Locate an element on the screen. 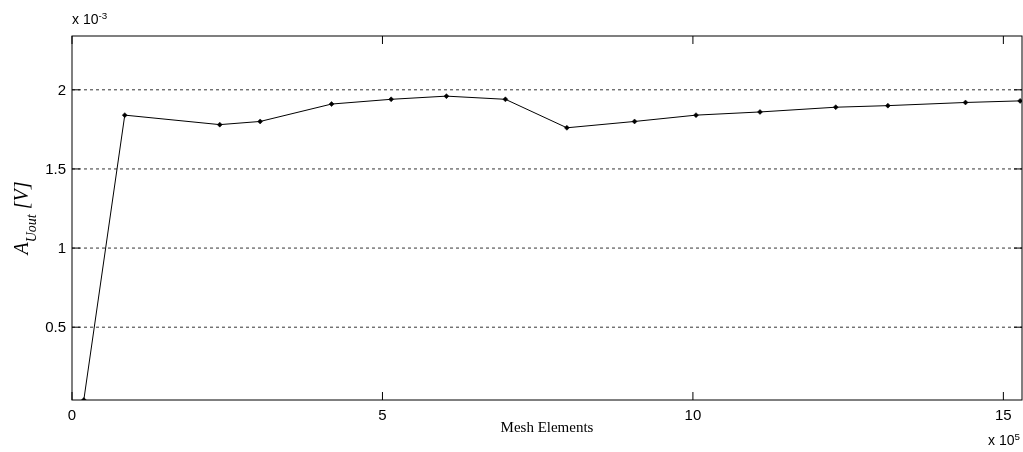 The height and width of the screenshot is (452, 1023). y-tick-label: 0.5 is located at coordinates (55, 327).